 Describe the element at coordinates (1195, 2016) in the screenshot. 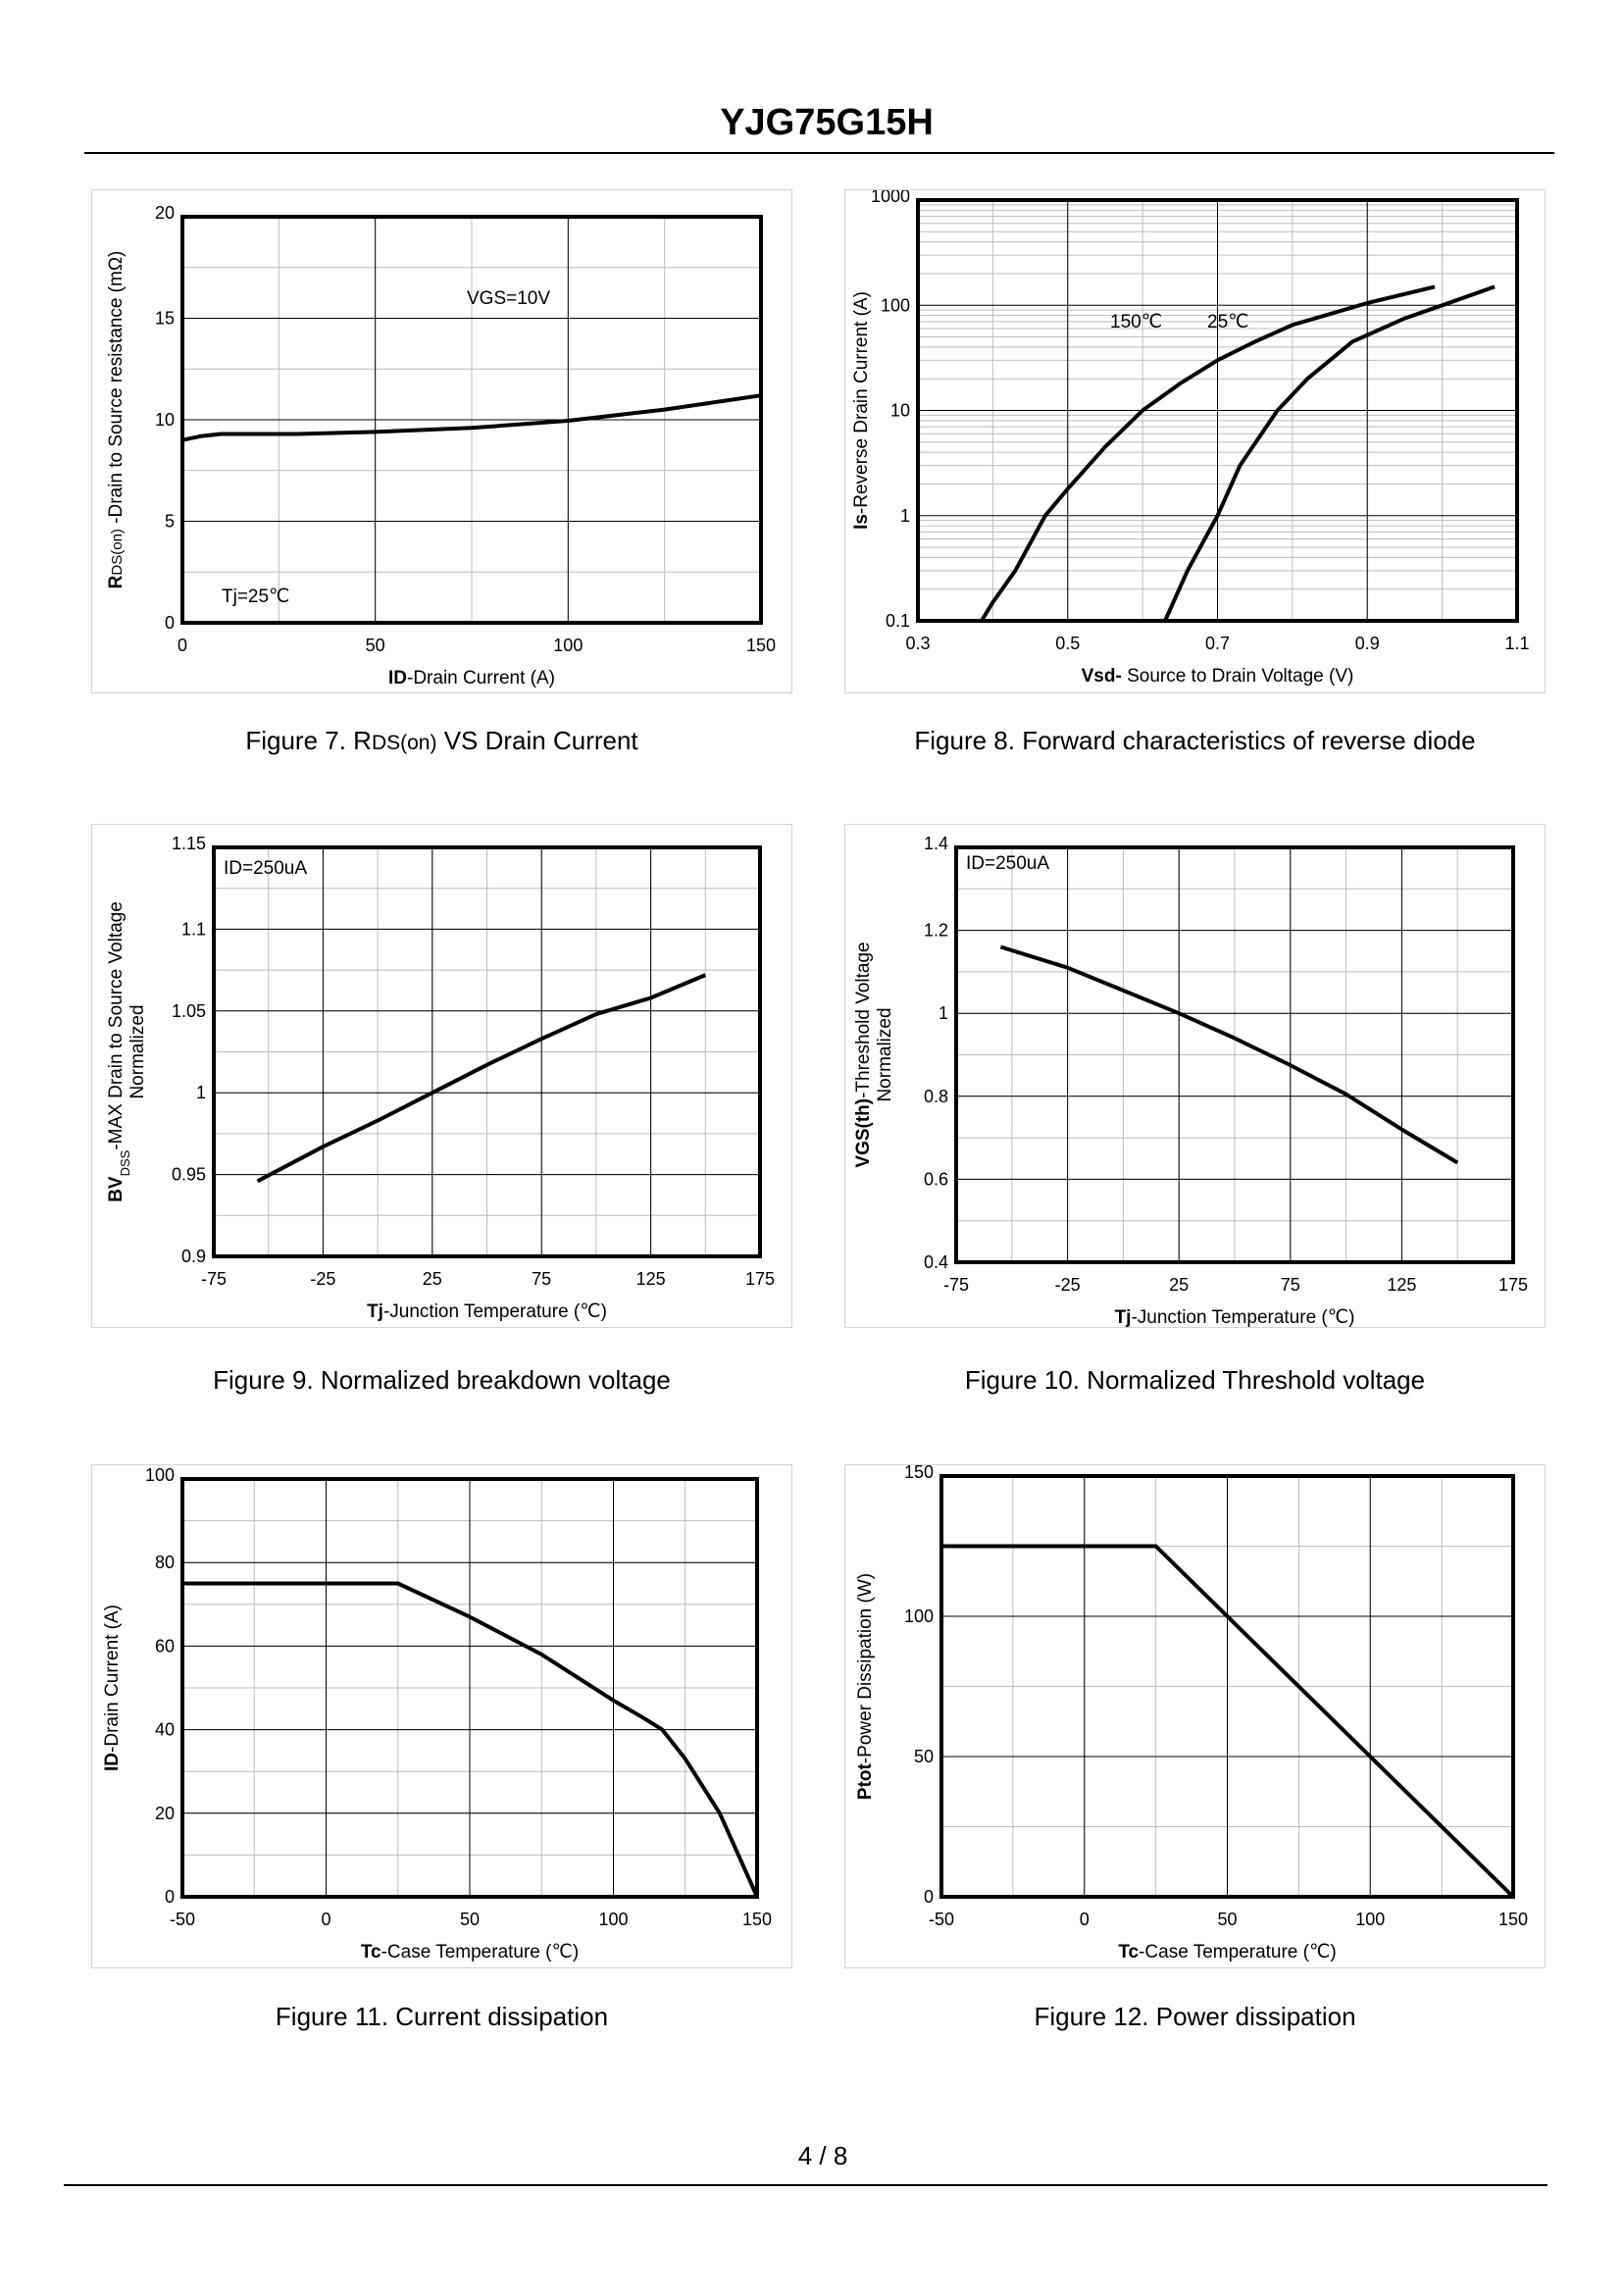

I see `caption-text: Figure 12. Power dissipation` at that location.